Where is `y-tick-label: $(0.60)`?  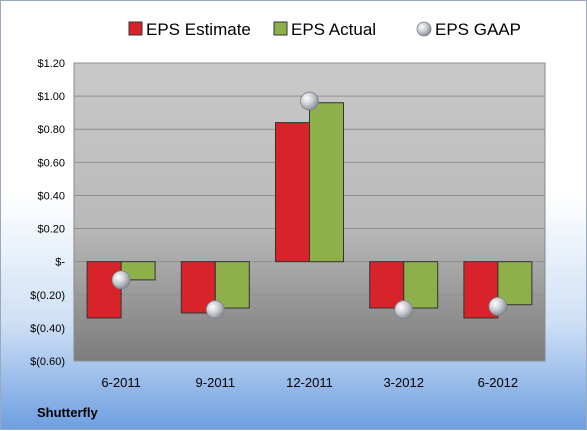
y-tick-label: $(0.60) is located at coordinates (47, 362).